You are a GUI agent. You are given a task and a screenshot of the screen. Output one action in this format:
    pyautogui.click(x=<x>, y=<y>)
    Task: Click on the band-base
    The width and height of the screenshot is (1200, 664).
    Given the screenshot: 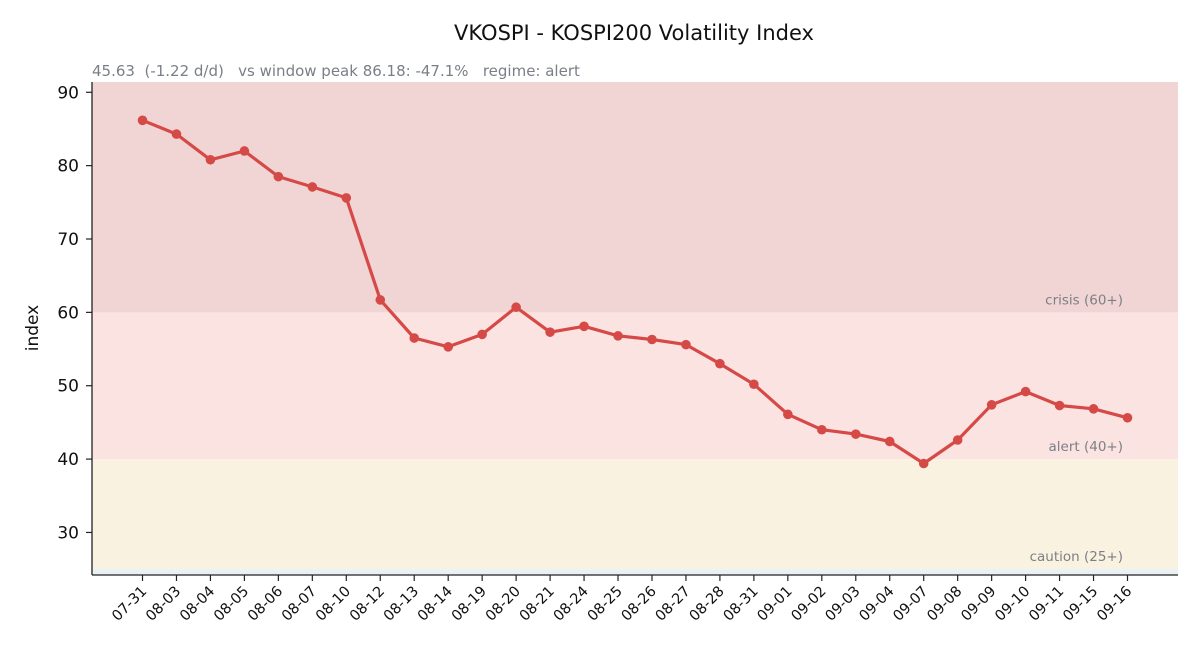 What is the action you would take?
    pyautogui.click(x=635, y=572)
    